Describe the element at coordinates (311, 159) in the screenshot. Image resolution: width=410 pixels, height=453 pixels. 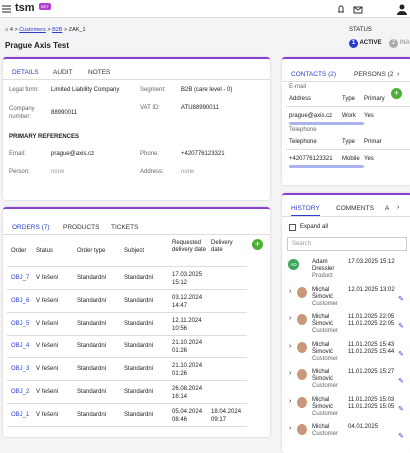
I see `cell: +420776123321` at that location.